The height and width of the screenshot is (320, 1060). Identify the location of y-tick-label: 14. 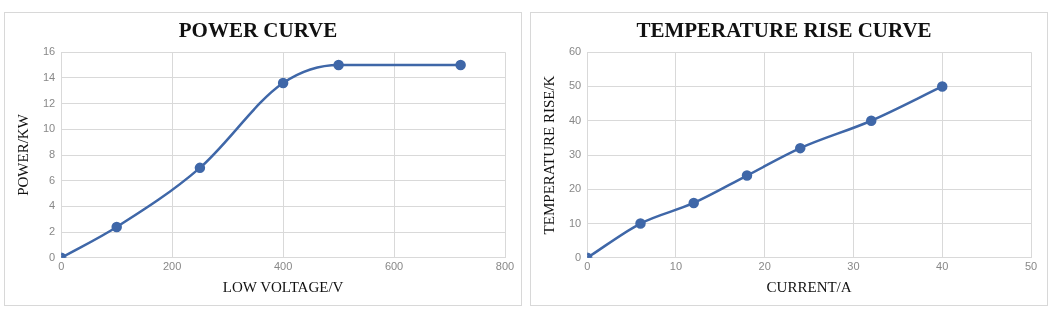
(49, 76).